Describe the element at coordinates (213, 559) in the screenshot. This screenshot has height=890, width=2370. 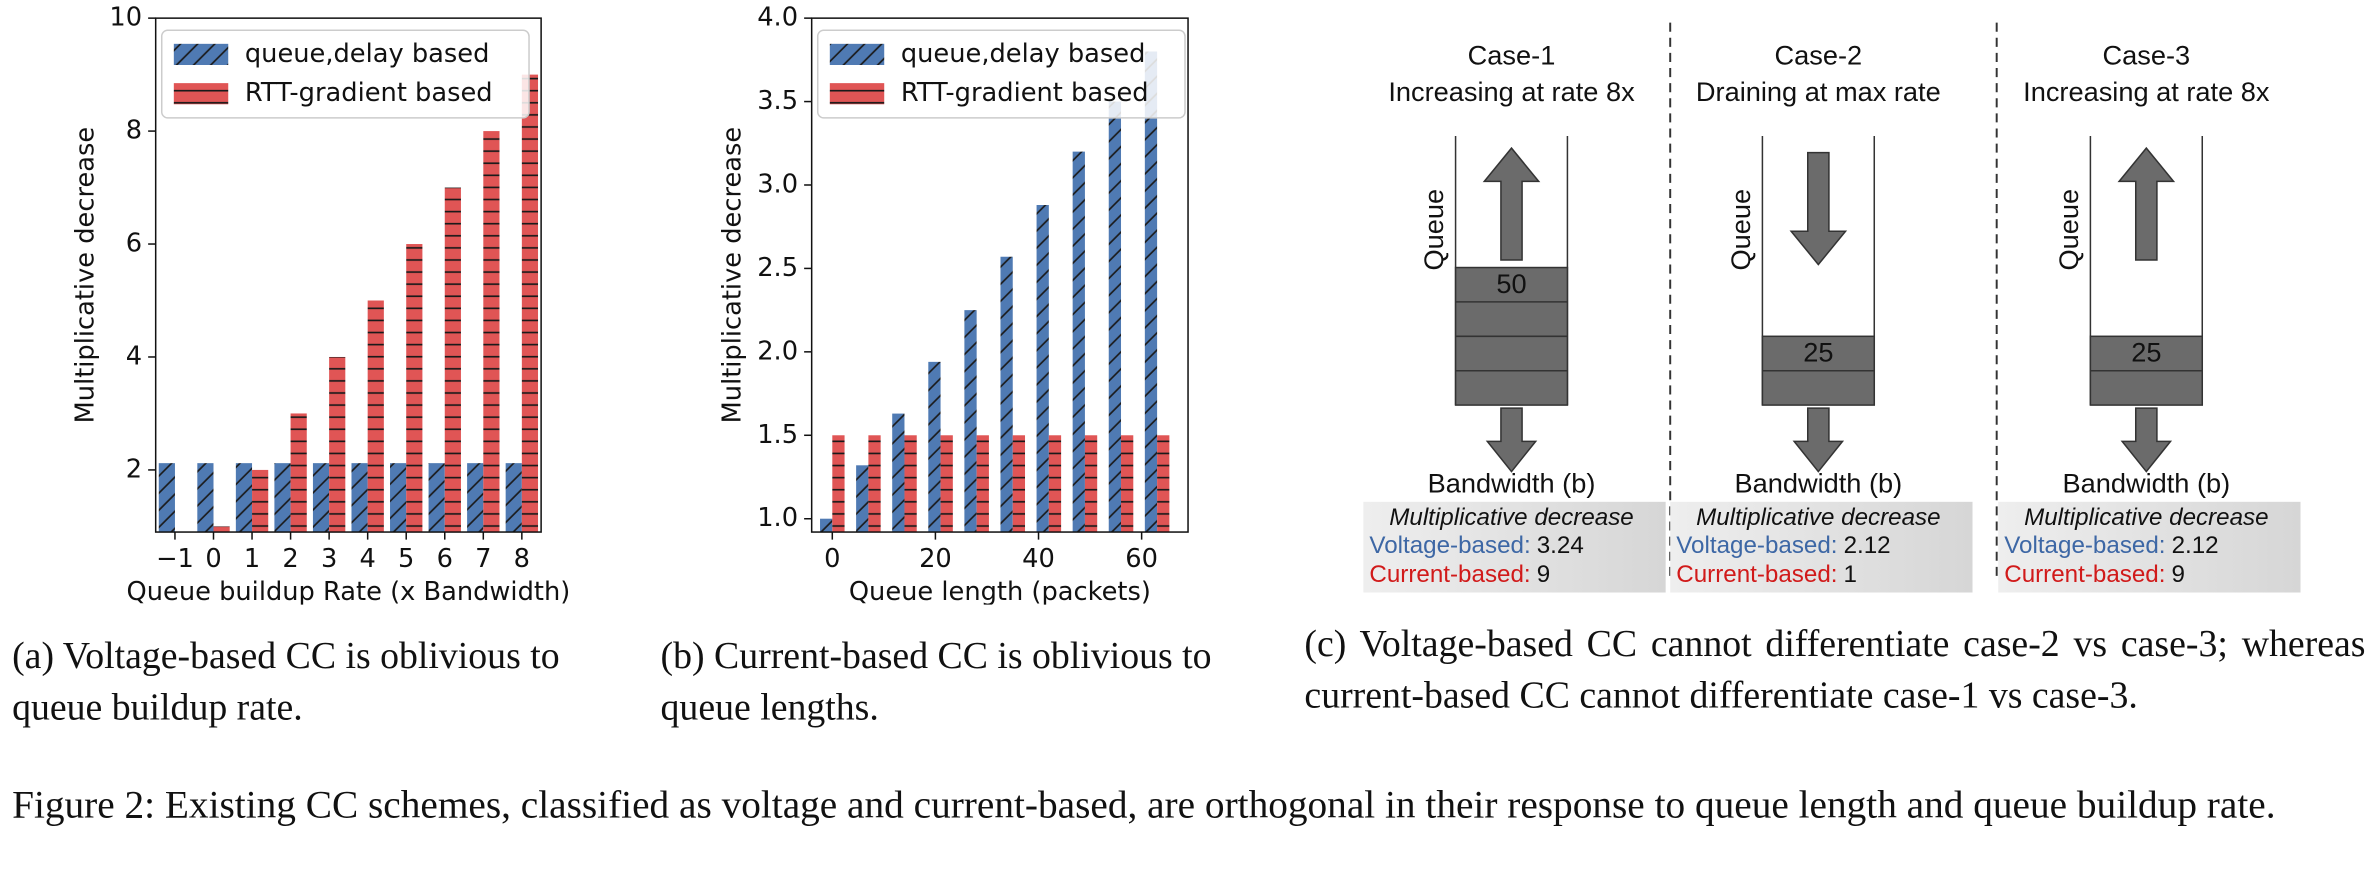
I see `x-tick-label: 0` at that location.